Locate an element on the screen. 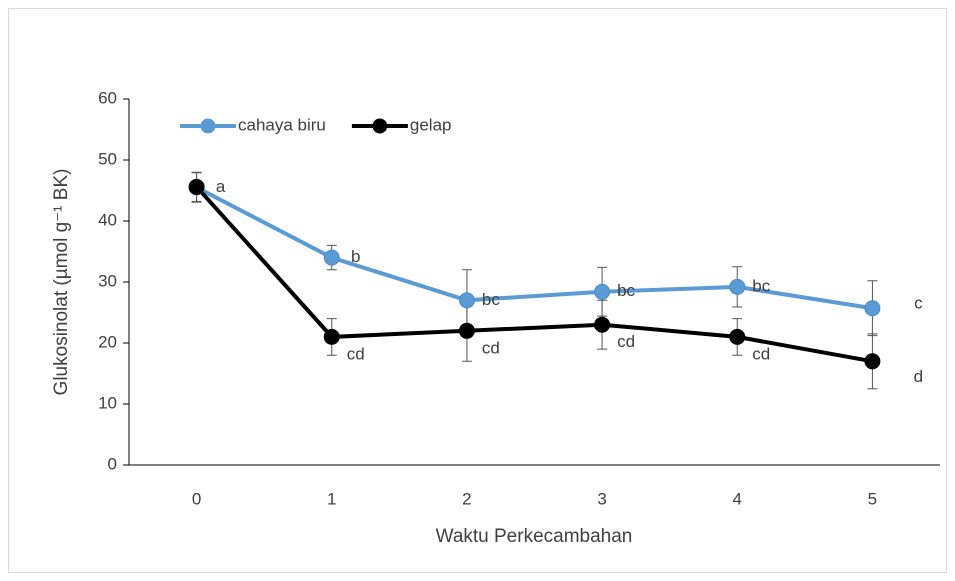  significance-label: d is located at coordinates (918, 376).